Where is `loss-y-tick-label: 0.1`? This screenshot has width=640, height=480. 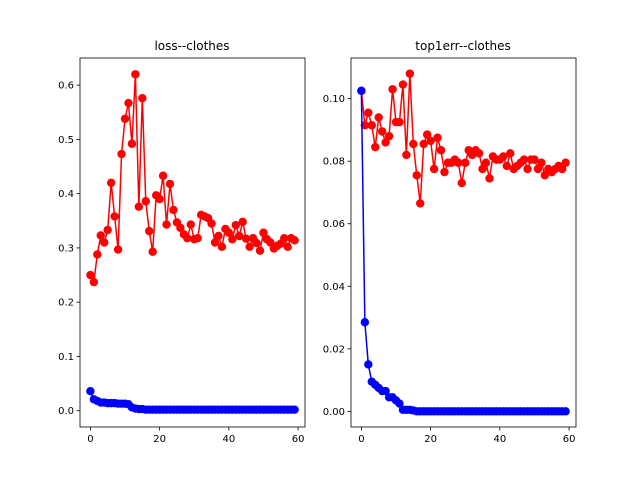 loss-y-tick-label: 0.1 is located at coordinates (66, 357).